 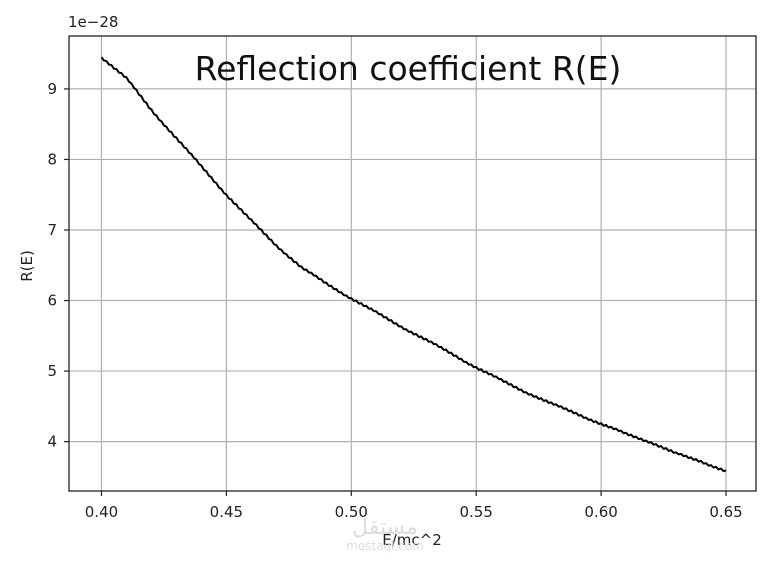 What do you see at coordinates (52, 230) in the screenshot?
I see `y-tick-label: 7` at bounding box center [52, 230].